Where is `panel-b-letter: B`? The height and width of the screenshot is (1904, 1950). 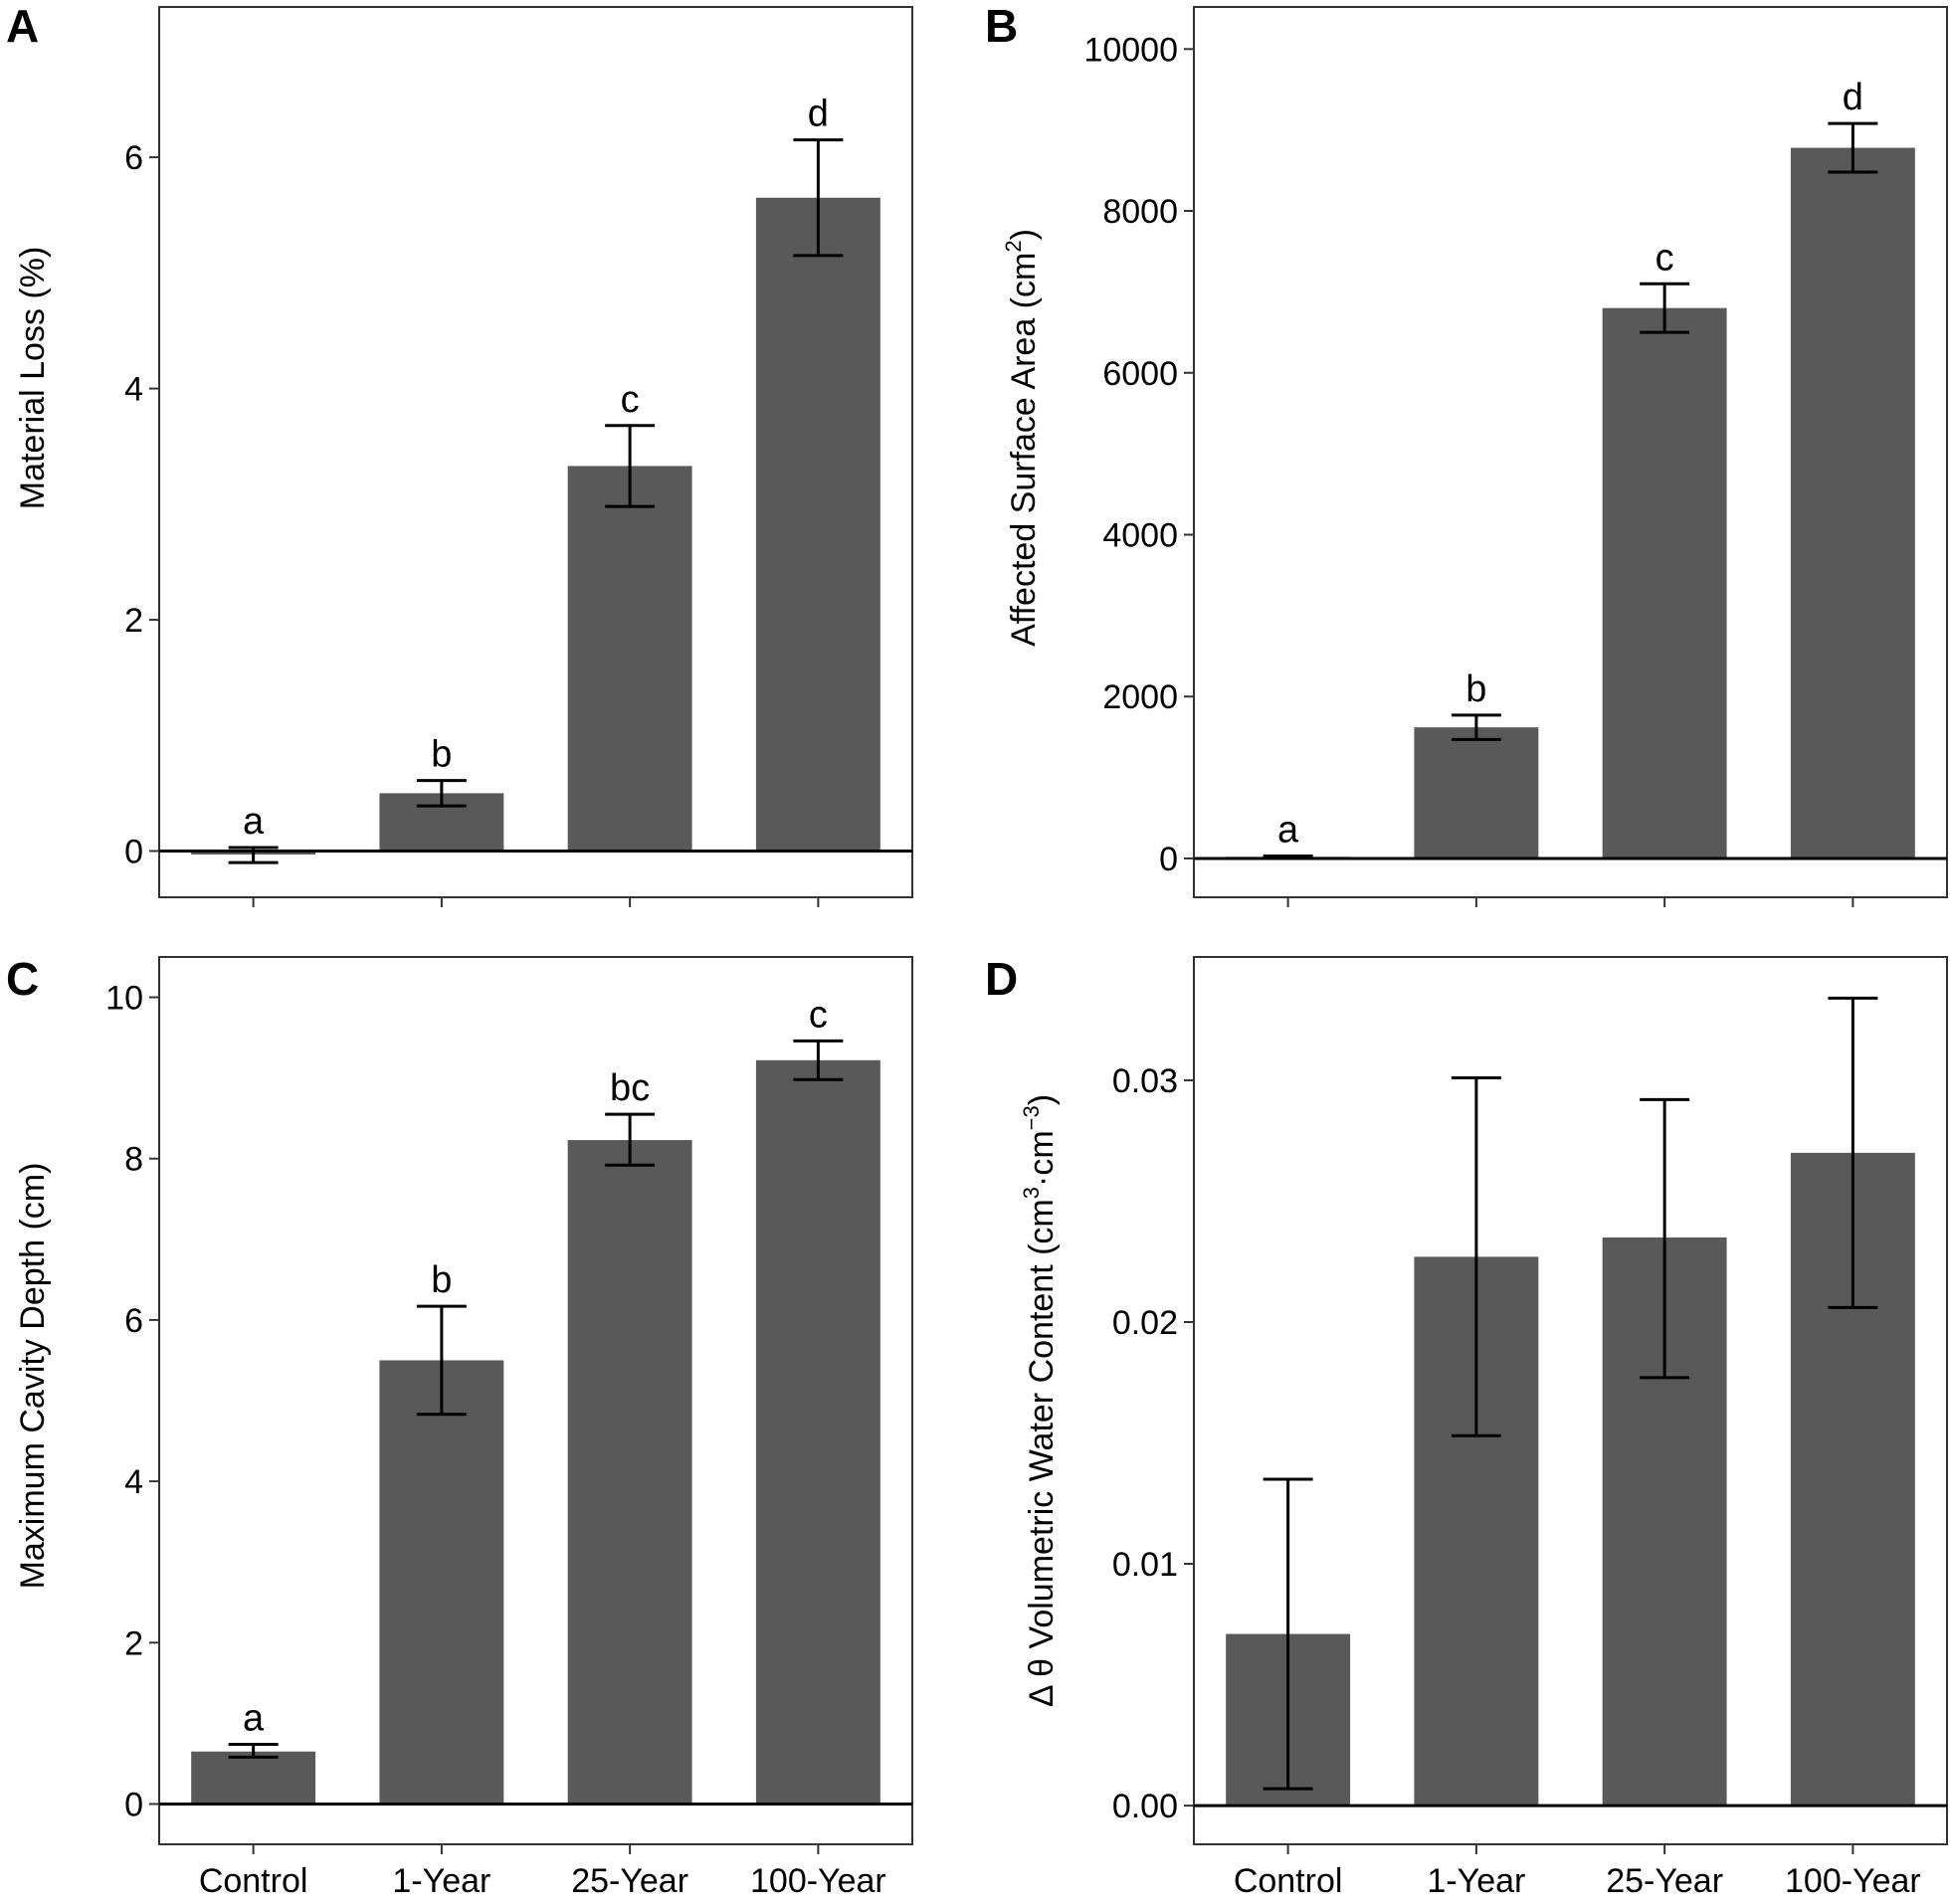
panel-b-letter: B is located at coordinates (1001, 26).